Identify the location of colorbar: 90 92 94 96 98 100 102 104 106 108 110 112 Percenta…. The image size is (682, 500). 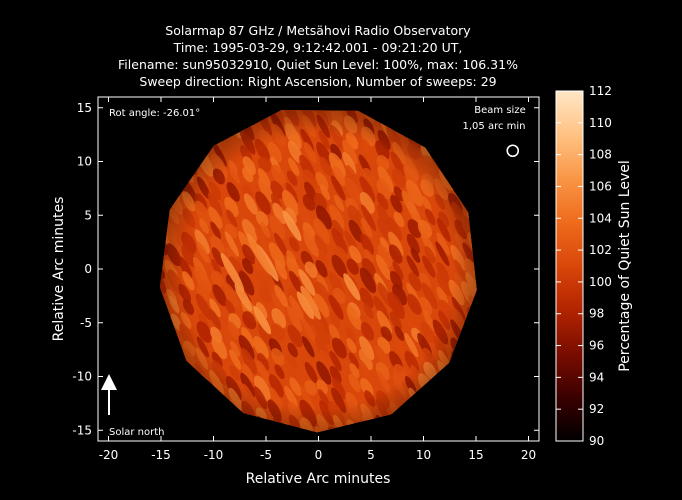
(594, 266).